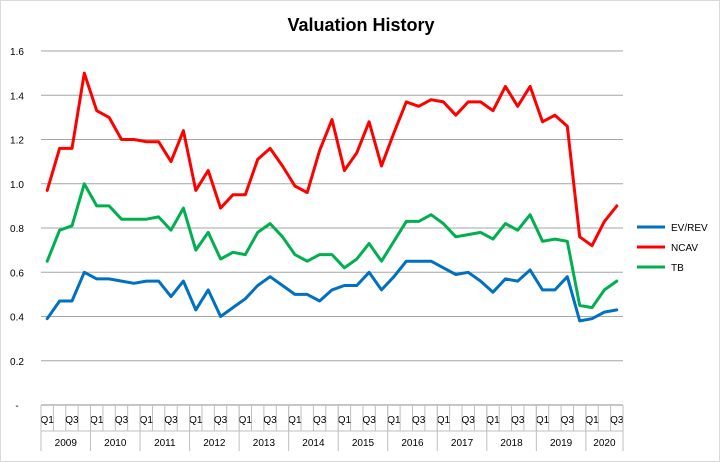  Describe the element at coordinates (462, 443) in the screenshot. I see `x-year-label: 2017` at that location.